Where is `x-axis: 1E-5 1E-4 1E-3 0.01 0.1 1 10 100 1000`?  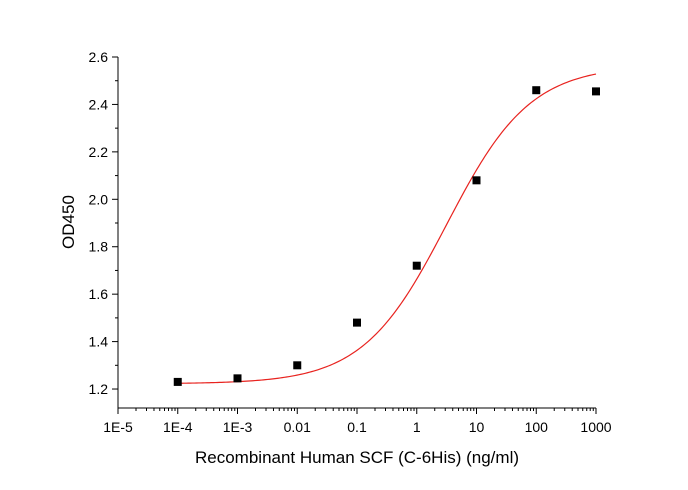 x-axis: 1E-5 1E-4 1E-3 0.01 0.1 1 10 100 1000 is located at coordinates (357, 421).